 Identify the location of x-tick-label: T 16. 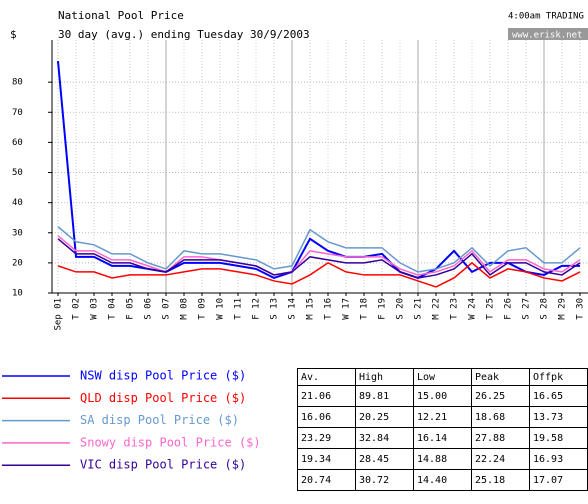
(329, 309).